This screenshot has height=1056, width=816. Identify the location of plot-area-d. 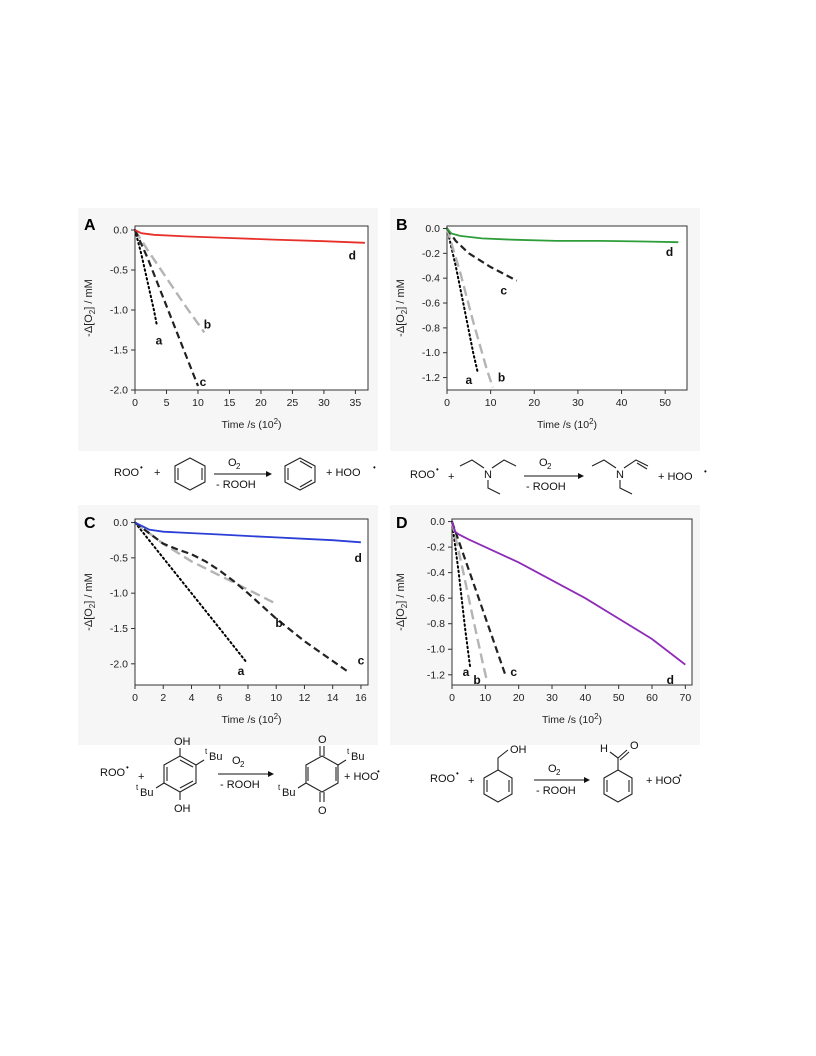
(572, 602).